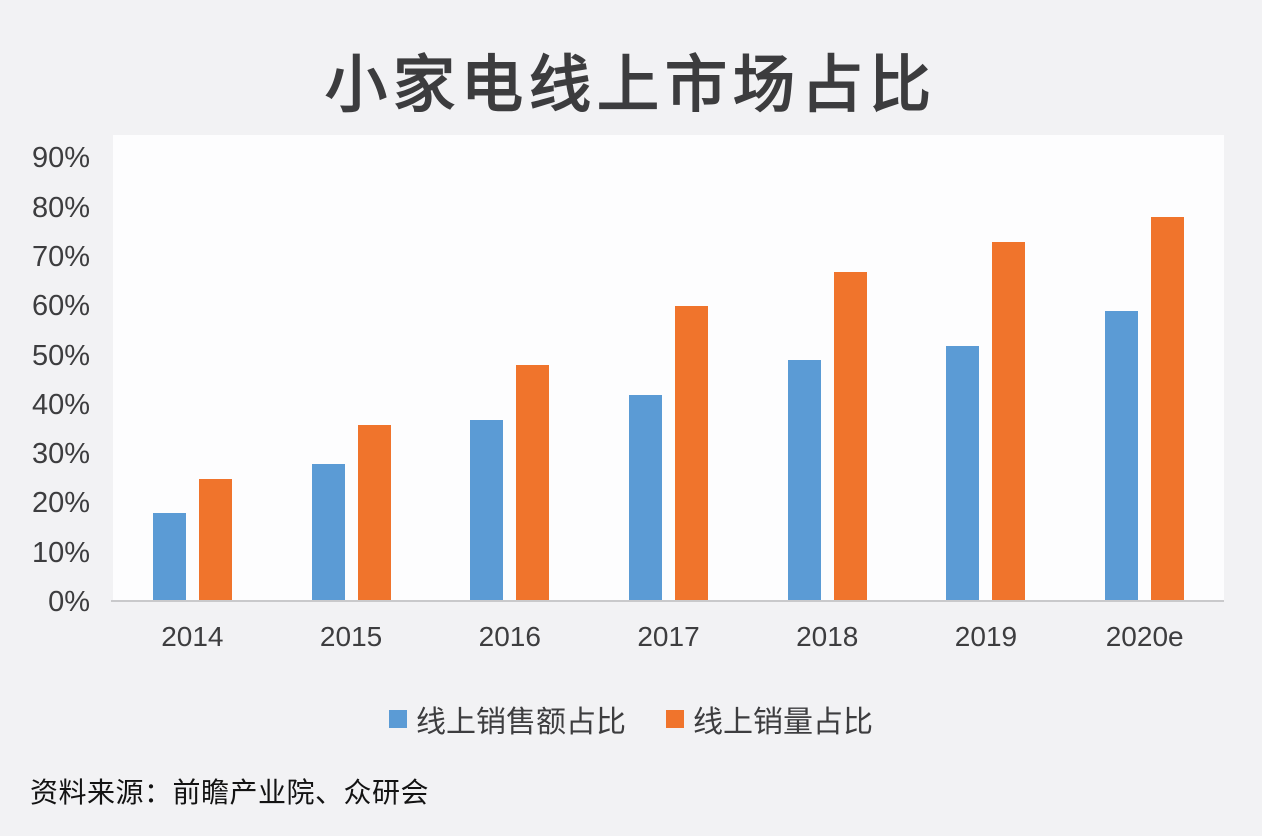 The image size is (1262, 836). I want to click on legend-swatch-volume-icon, so click(675, 719).